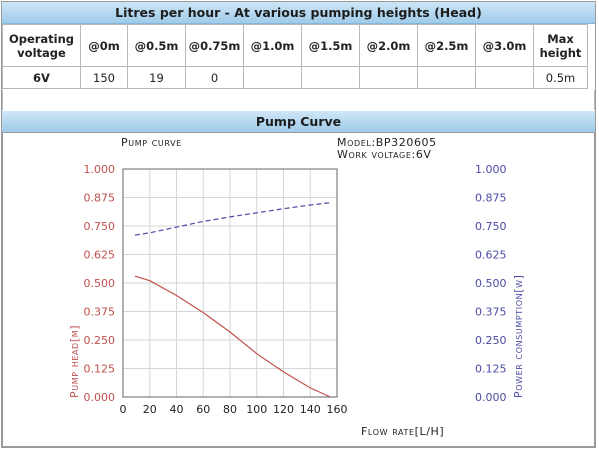  I want to click on header-operating-voltage: Operating voltage, so click(41, 45).